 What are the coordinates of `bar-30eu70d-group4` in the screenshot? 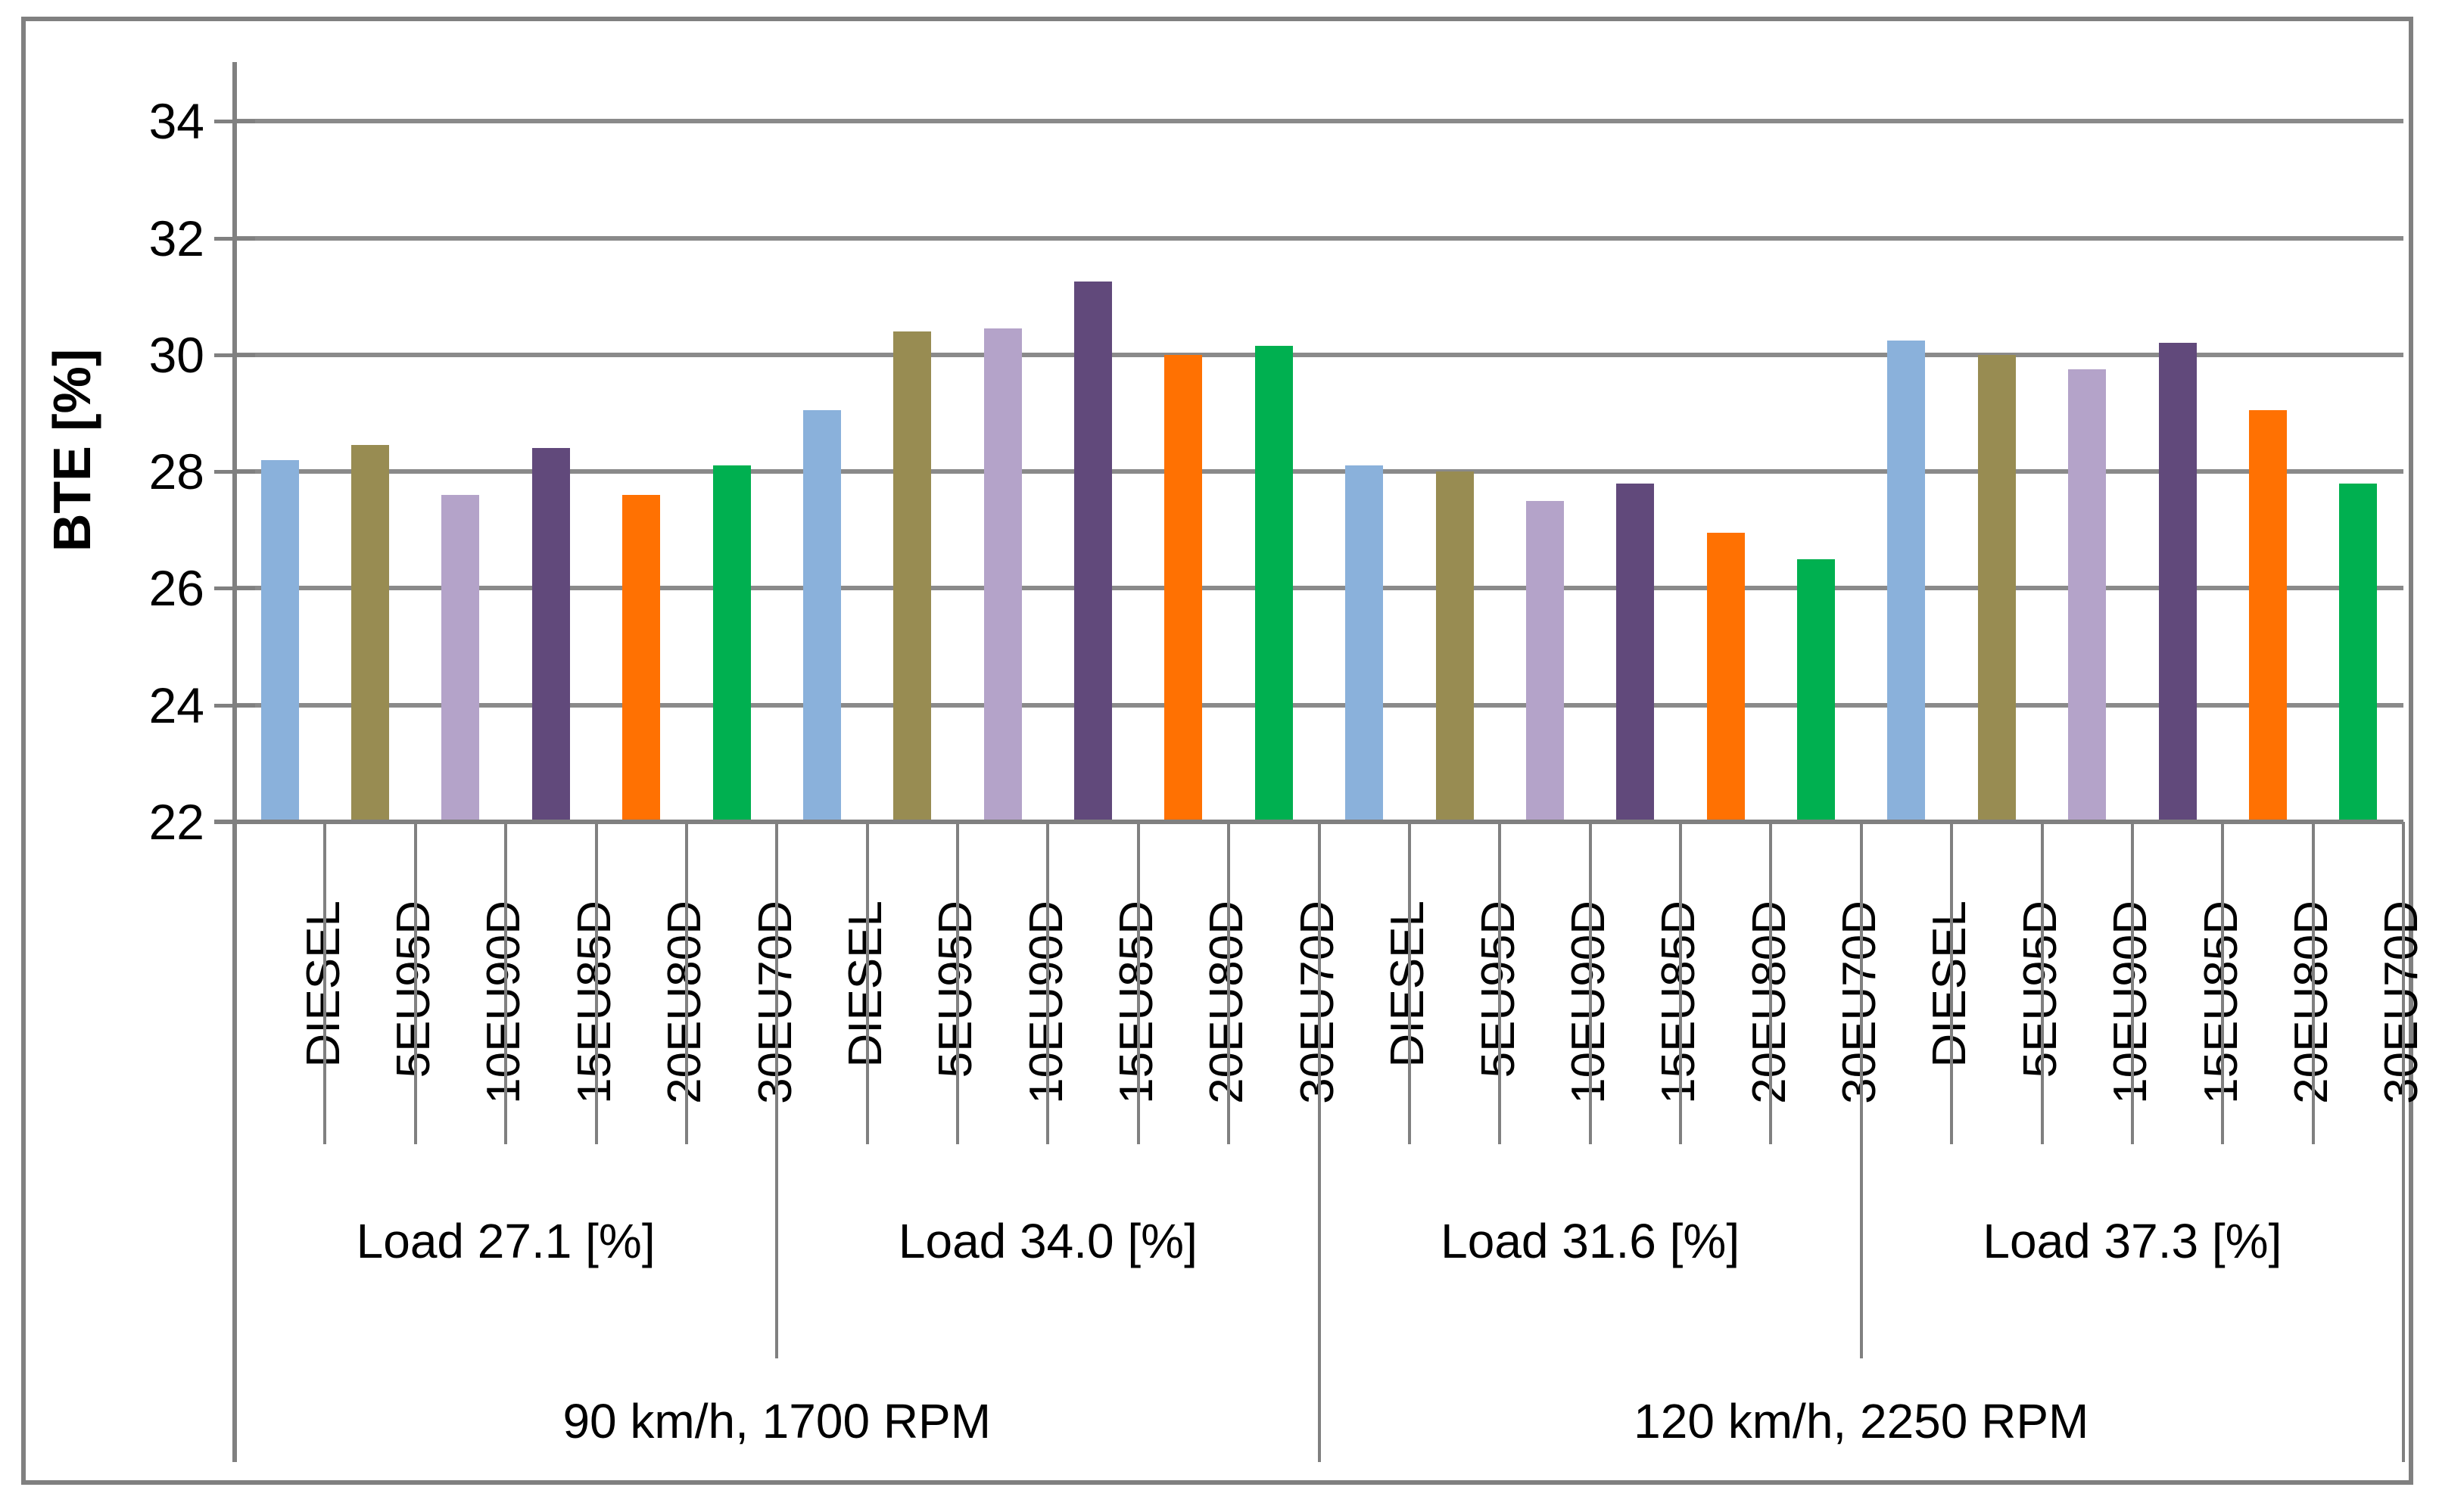 It's located at (2358, 653).